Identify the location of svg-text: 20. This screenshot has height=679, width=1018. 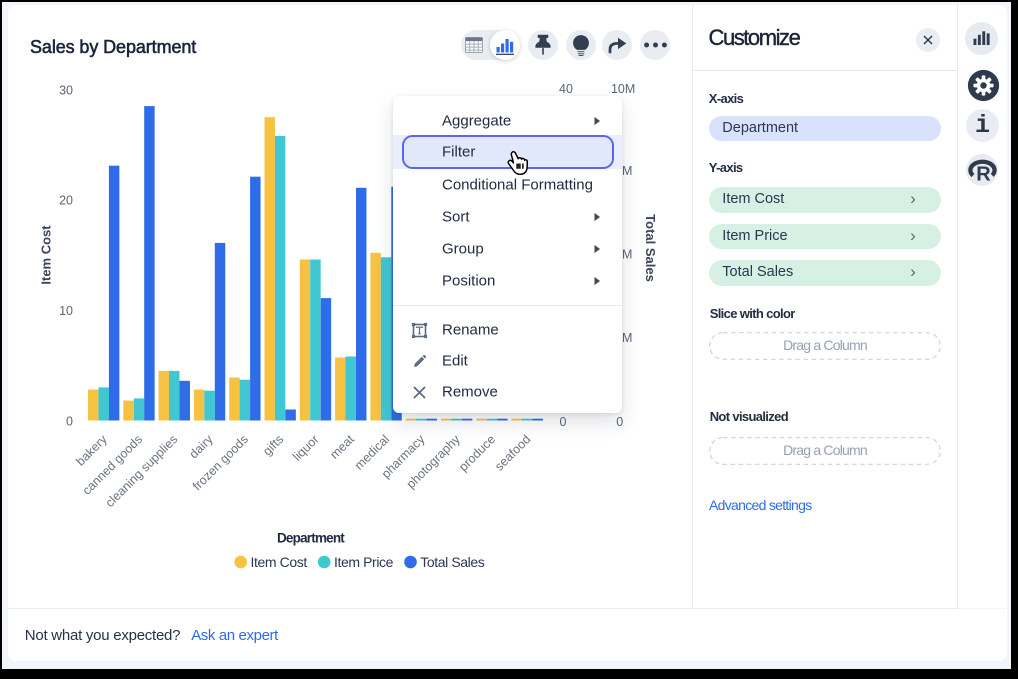
(66, 201).